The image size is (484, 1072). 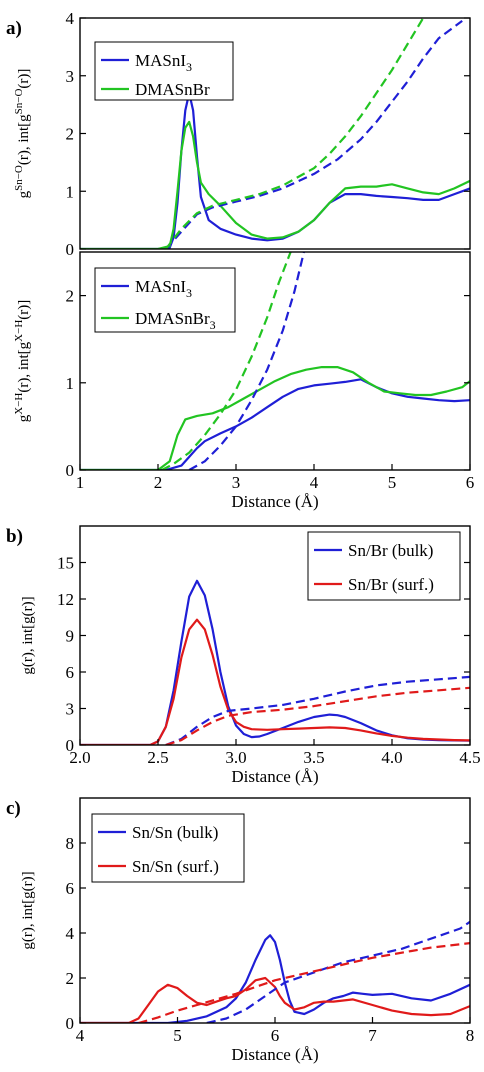 I want to click on legend-label: Sn/Br (surf.), so click(x=391, y=584).